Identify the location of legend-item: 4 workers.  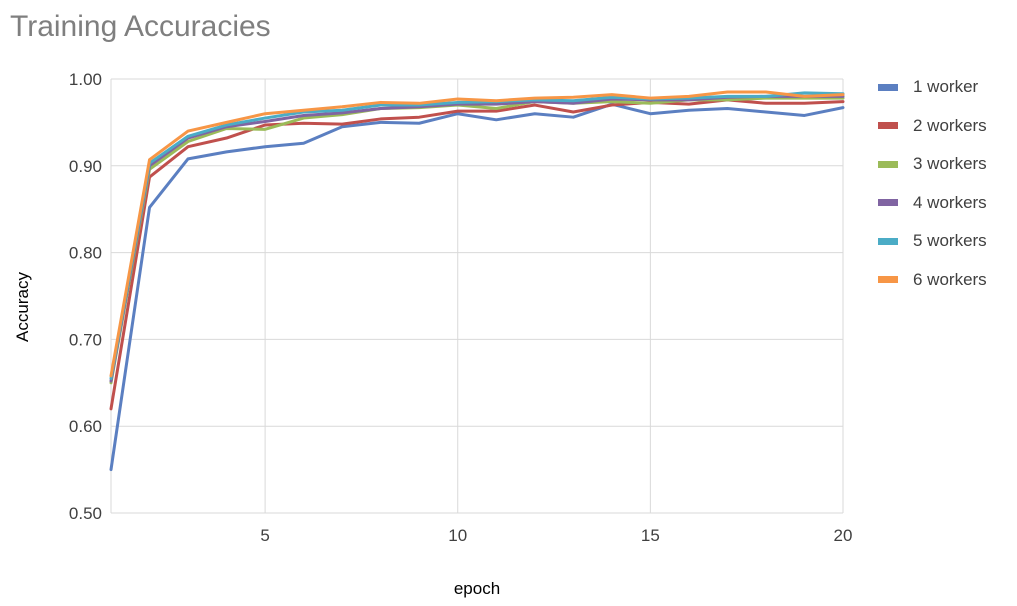
(932, 203).